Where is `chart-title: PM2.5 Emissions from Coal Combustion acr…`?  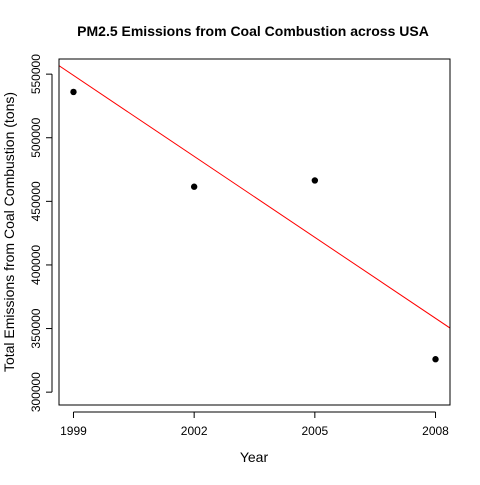 chart-title: PM2.5 Emissions from Coal Combustion acr… is located at coordinates (253, 31).